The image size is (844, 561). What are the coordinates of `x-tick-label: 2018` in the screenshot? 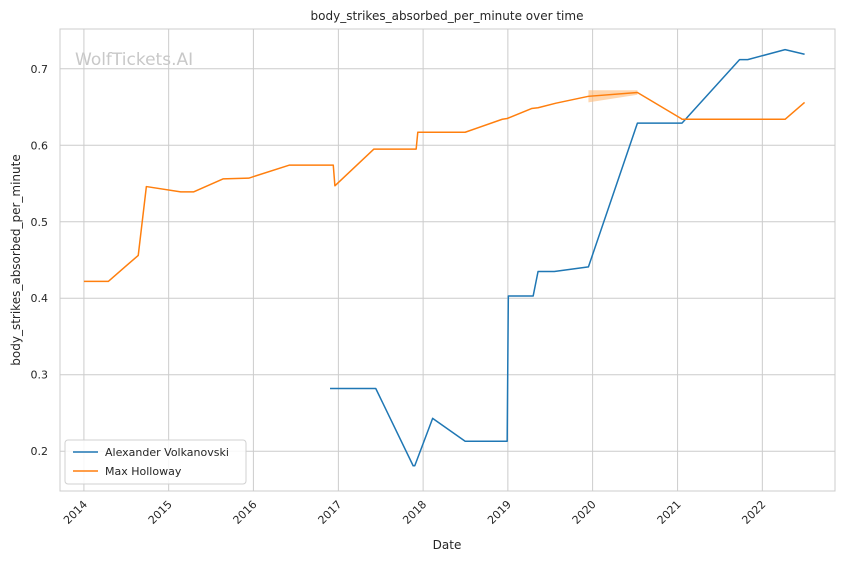 It's located at (414, 512).